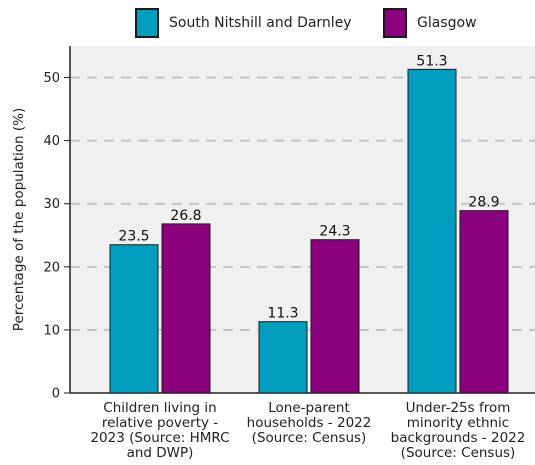 This screenshot has height=465, width=535. What do you see at coordinates (51, 267) in the screenshot?
I see `y-tick-label: 20` at bounding box center [51, 267].